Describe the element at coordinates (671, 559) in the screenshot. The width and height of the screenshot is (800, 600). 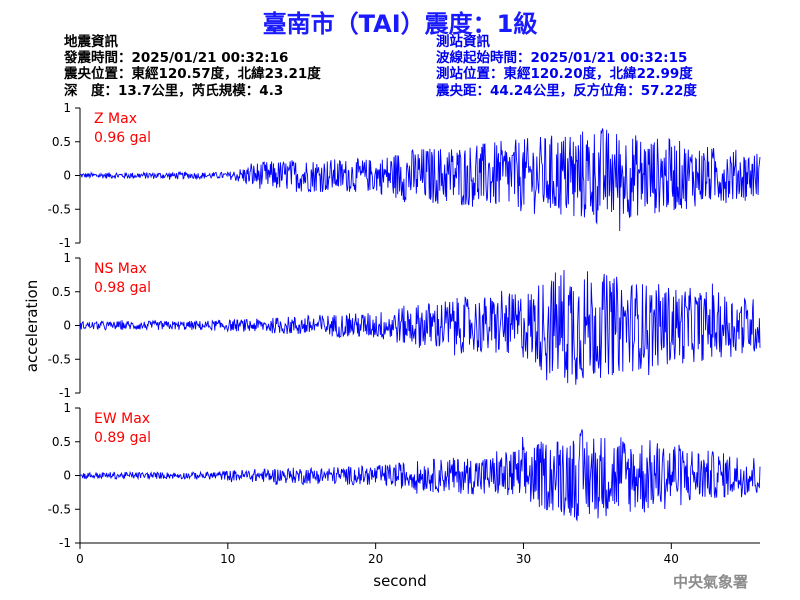
I see `x-tick-label: 40` at that location.